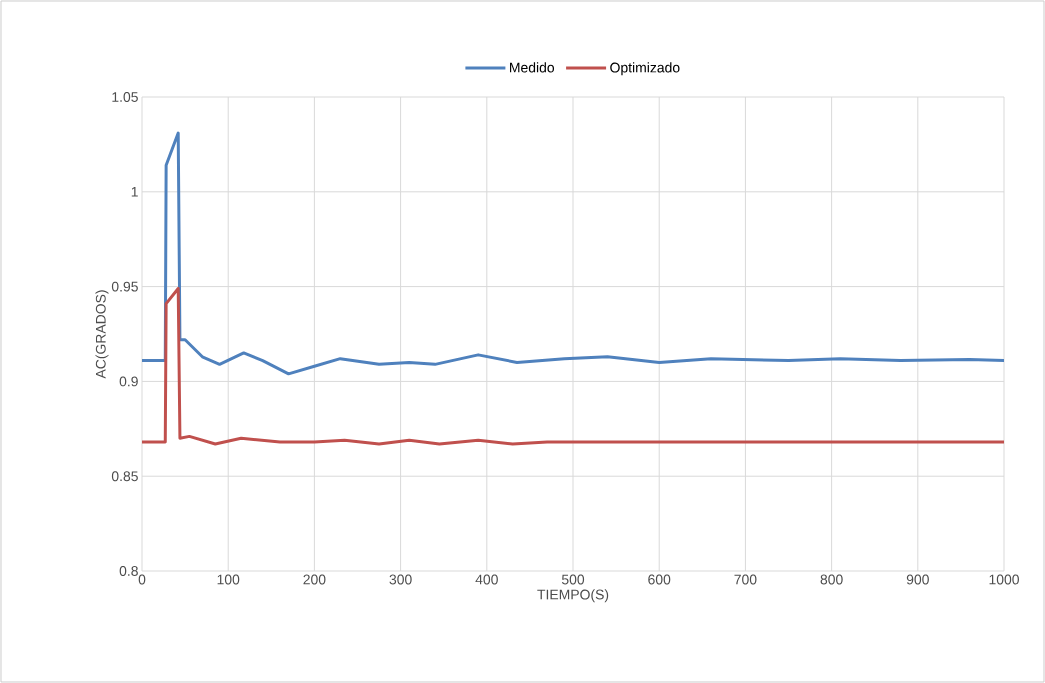 Image resolution: width=1045 pixels, height=683 pixels. What do you see at coordinates (128, 381) in the screenshot?
I see `y-tick-label: 0.9` at bounding box center [128, 381].